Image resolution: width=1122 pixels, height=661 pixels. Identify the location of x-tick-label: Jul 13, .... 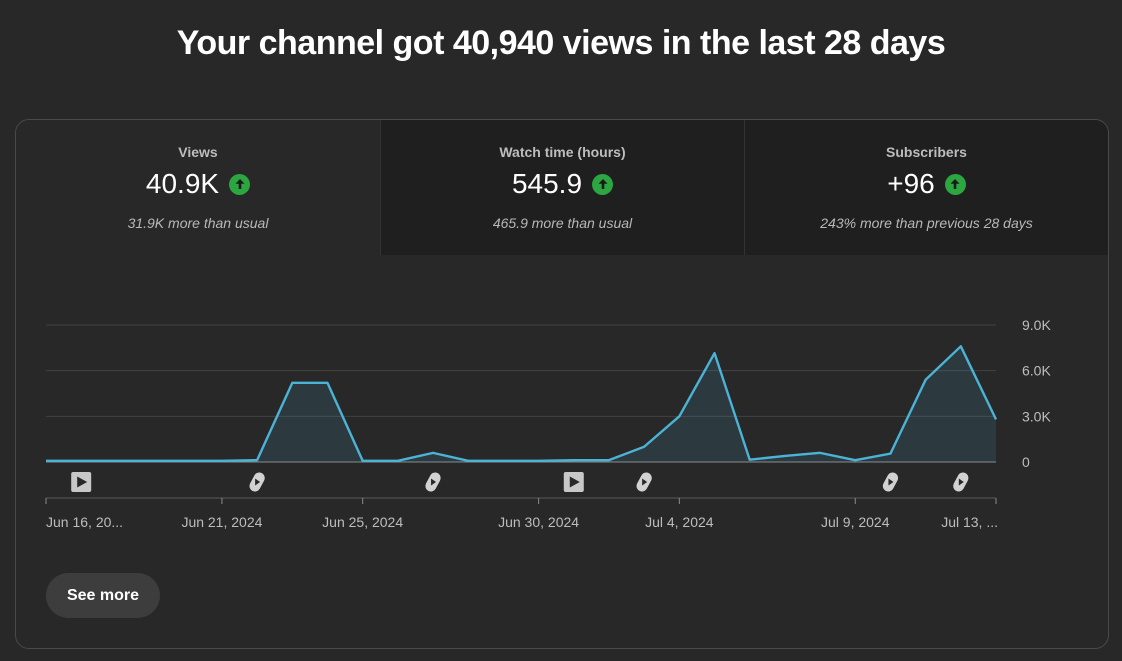
(969, 522).